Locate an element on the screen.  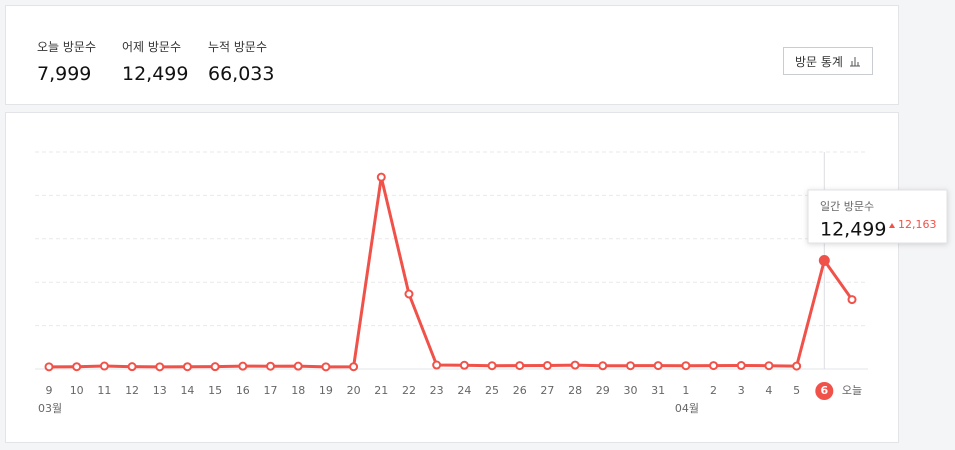
x-tick-label: 2 is located at coordinates (713, 390).